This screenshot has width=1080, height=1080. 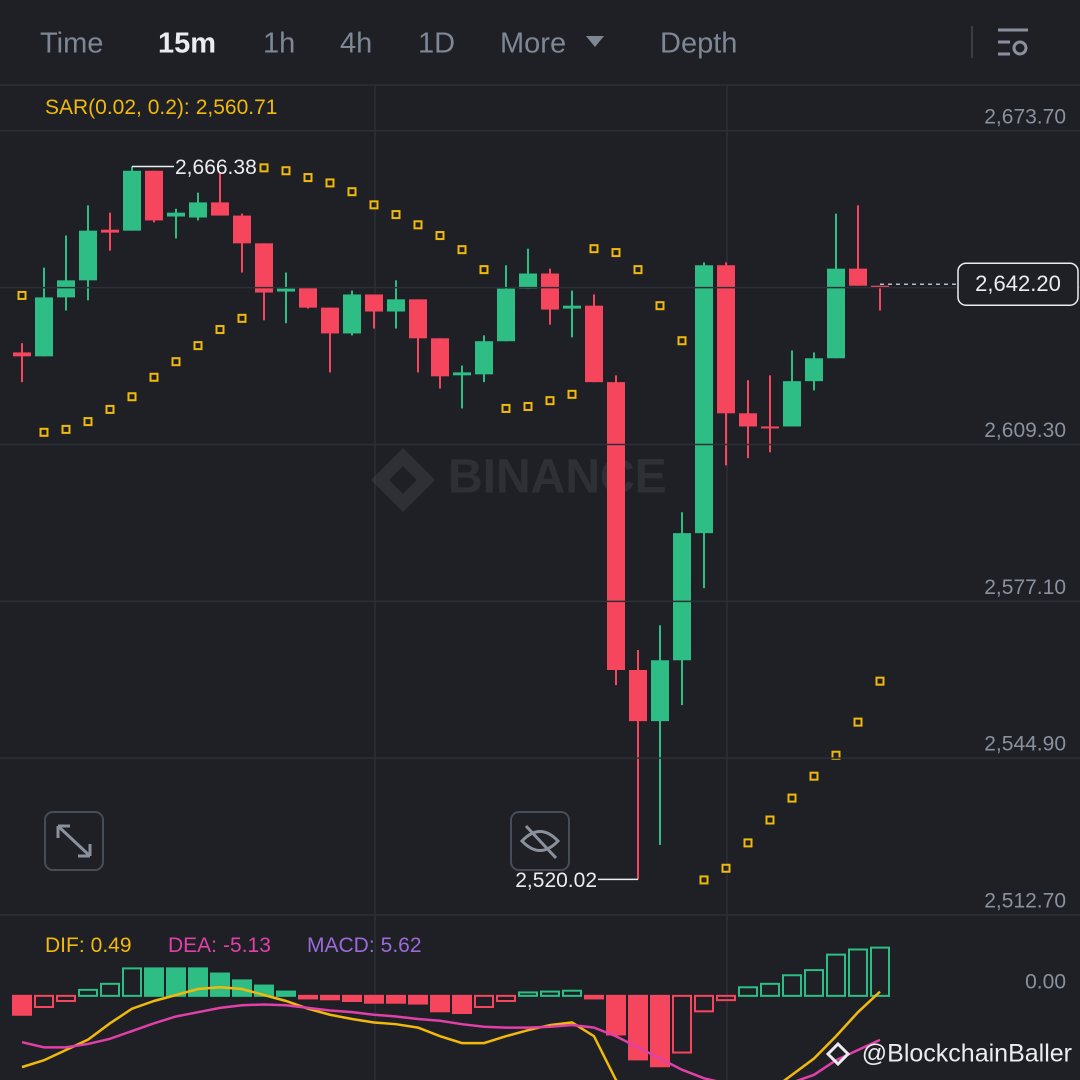 What do you see at coordinates (595, 41) in the screenshot?
I see `dropdown-arrow` at bounding box center [595, 41].